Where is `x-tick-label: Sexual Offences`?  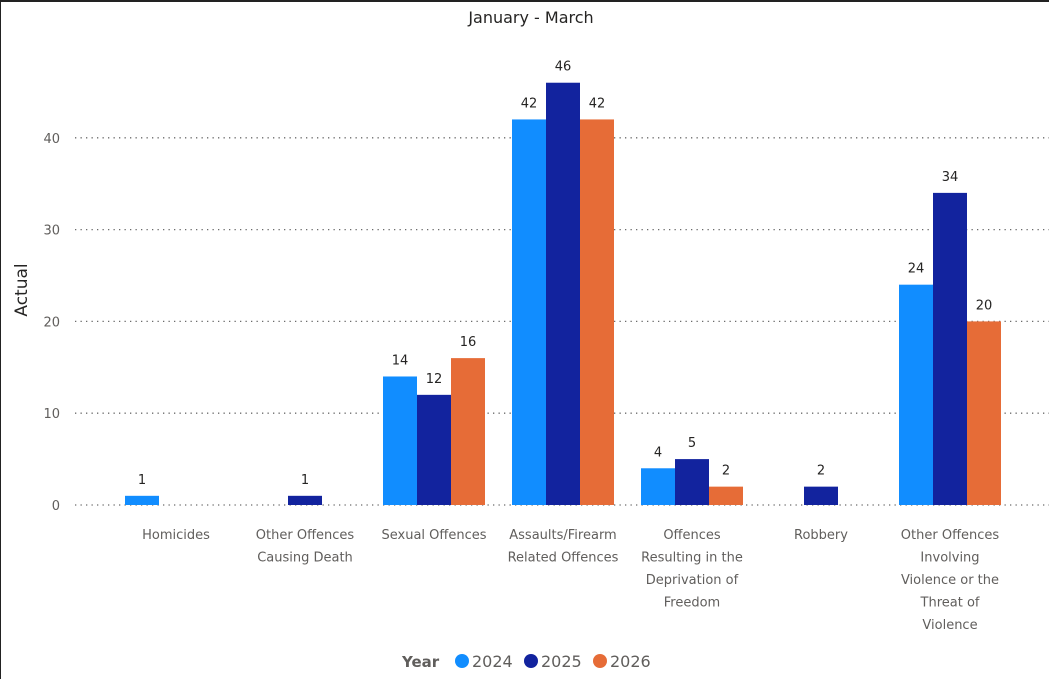 x-tick-label: Sexual Offences is located at coordinates (433, 535).